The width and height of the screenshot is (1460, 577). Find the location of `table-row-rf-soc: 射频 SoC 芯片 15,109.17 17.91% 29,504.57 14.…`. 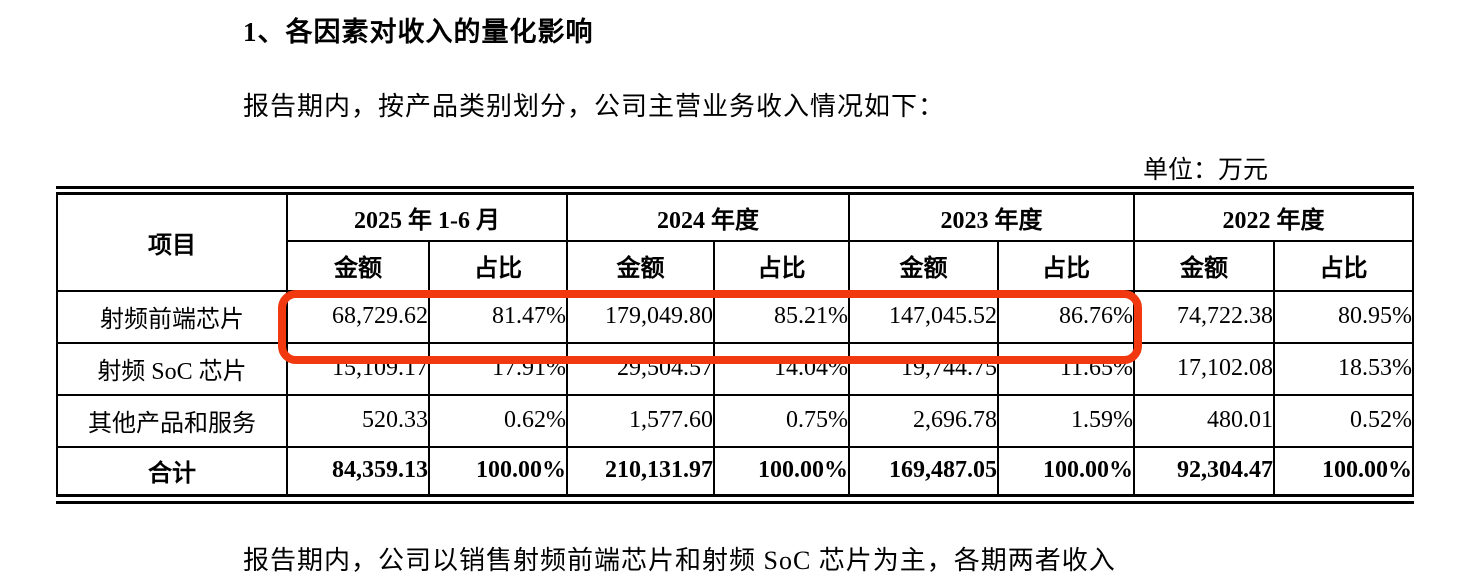

table-row-rf-soc: 射频 SoC 芯片 15,109.17 17.91% 29,504.57 14.… is located at coordinates (735, 368).